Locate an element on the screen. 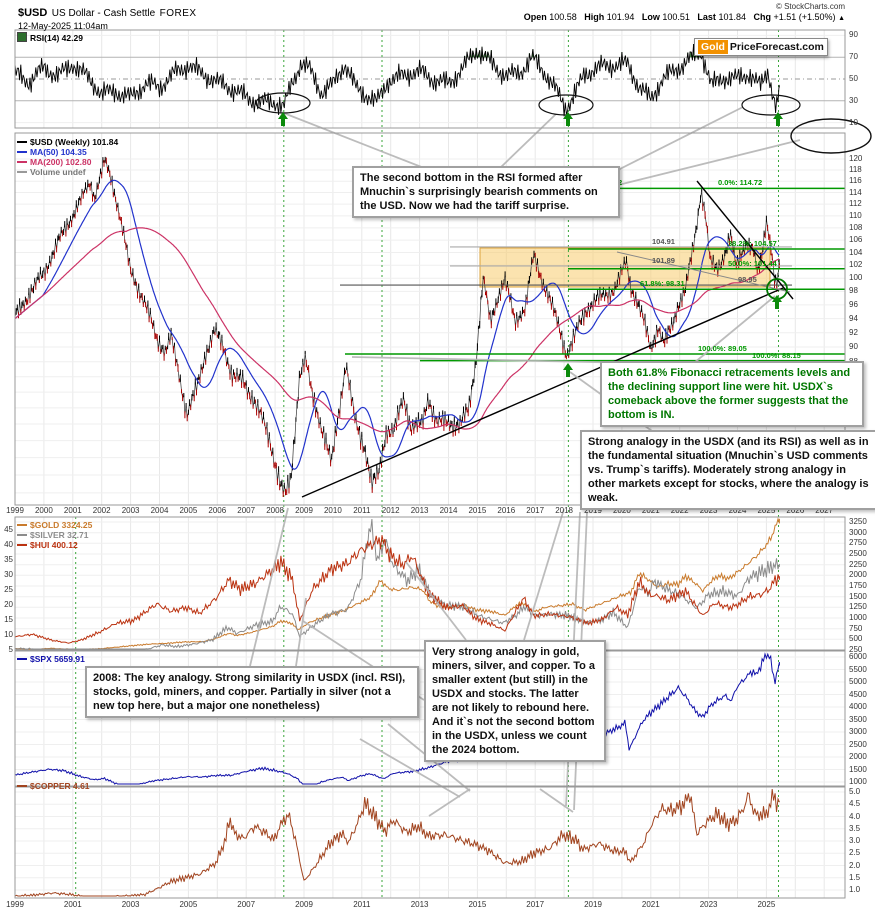  rsi-legend: RSI(14) 42.29 is located at coordinates (50, 37).